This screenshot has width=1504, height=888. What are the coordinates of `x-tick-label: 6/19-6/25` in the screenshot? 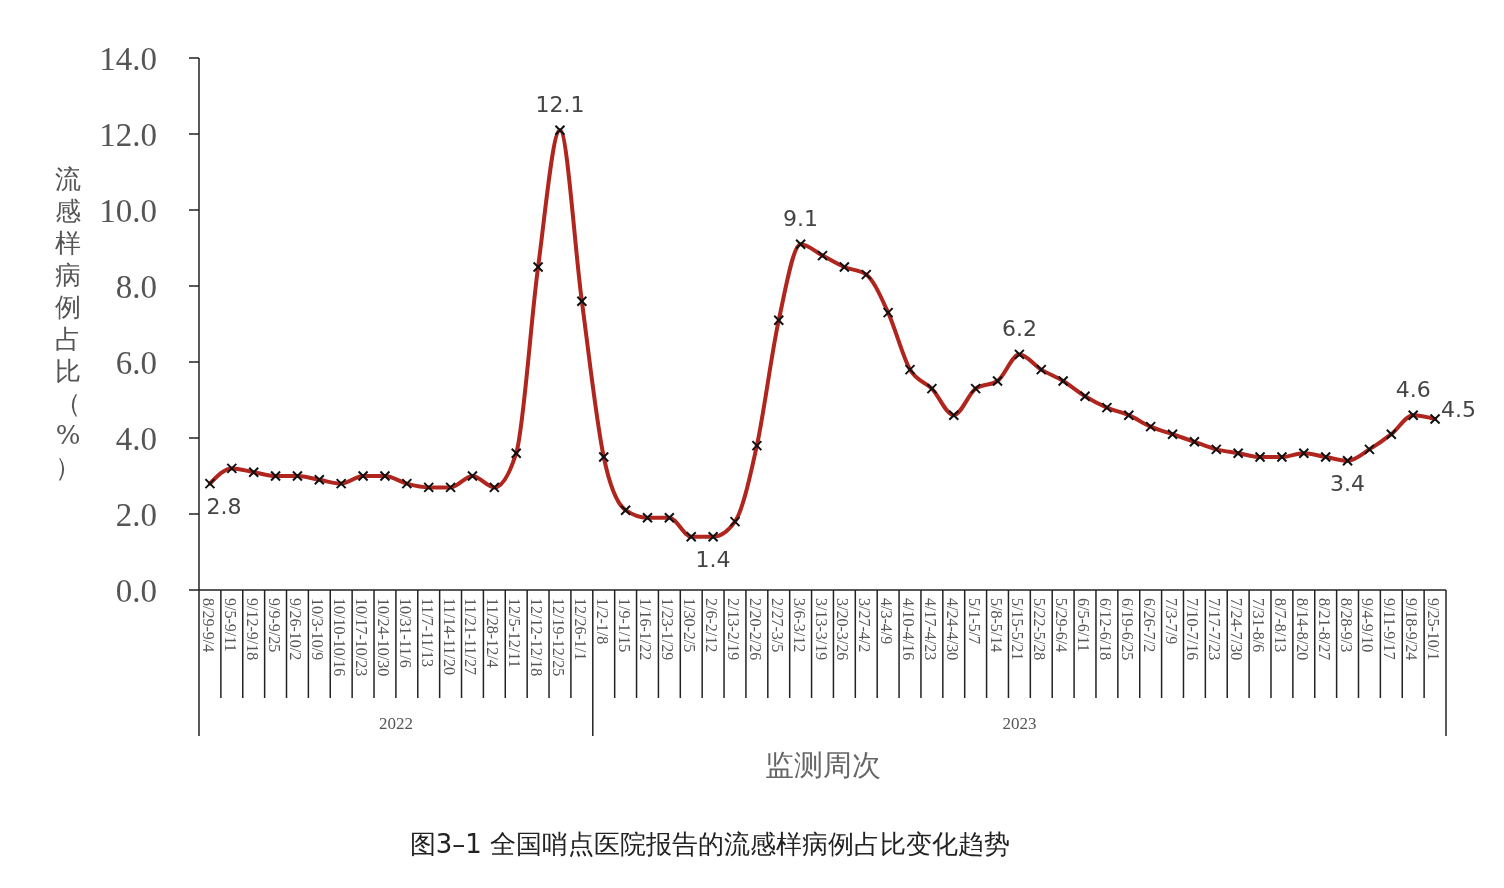 It's located at (1127, 629).